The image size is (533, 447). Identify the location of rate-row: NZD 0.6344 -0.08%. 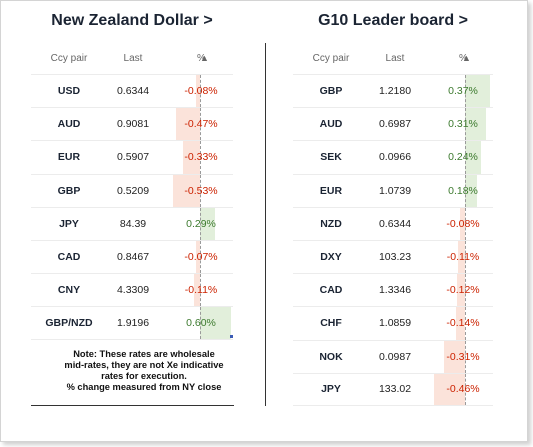
(393, 223).